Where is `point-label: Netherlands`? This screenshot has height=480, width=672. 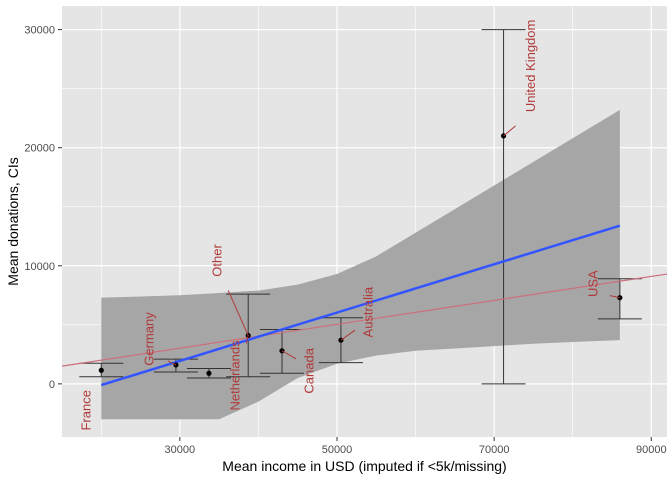
point-label: Netherlands is located at coordinates (235, 375).